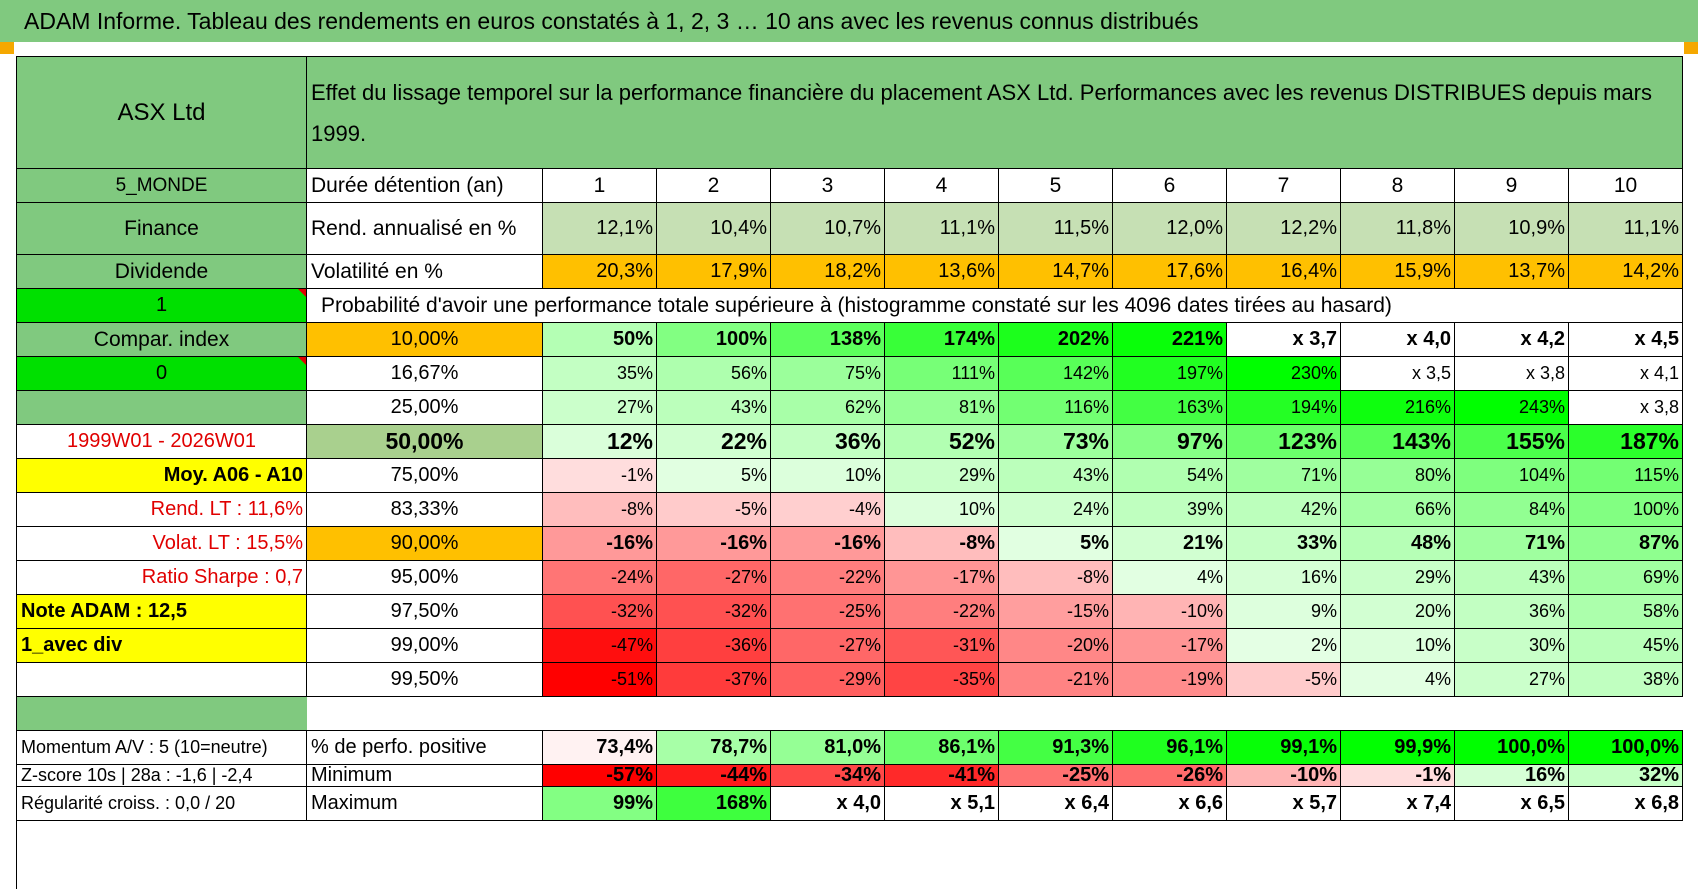 This screenshot has width=1698, height=889. I want to click on duration-year-7: 7, so click(1284, 186).